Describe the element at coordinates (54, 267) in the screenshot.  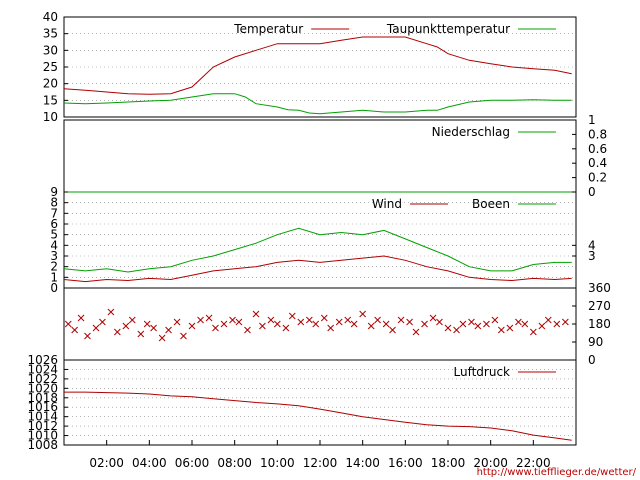
I see `wind-y-tick-label: 2` at that location.